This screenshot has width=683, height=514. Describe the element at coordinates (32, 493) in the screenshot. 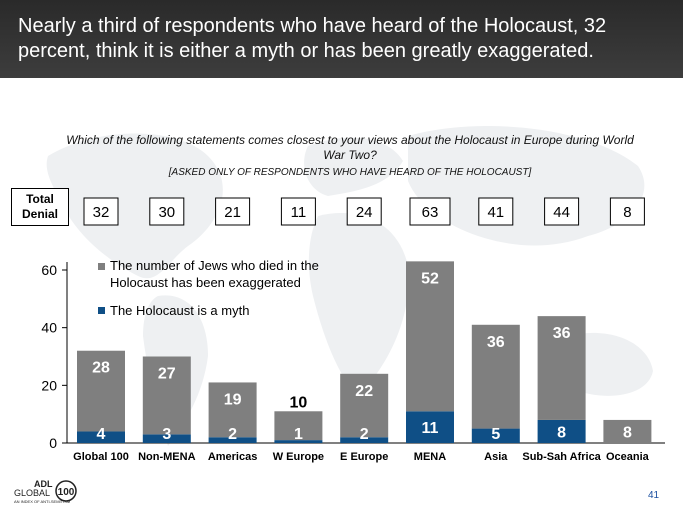

I see `logo-global: GLOBAL` at that location.